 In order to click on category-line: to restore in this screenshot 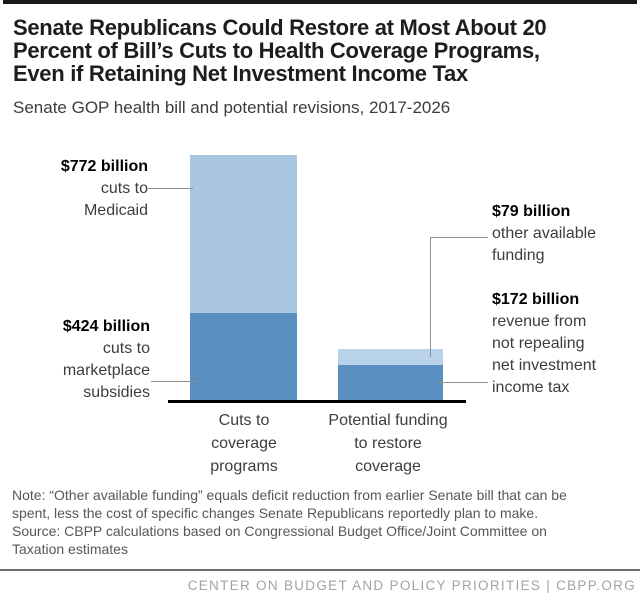, I will do `click(388, 443)`.